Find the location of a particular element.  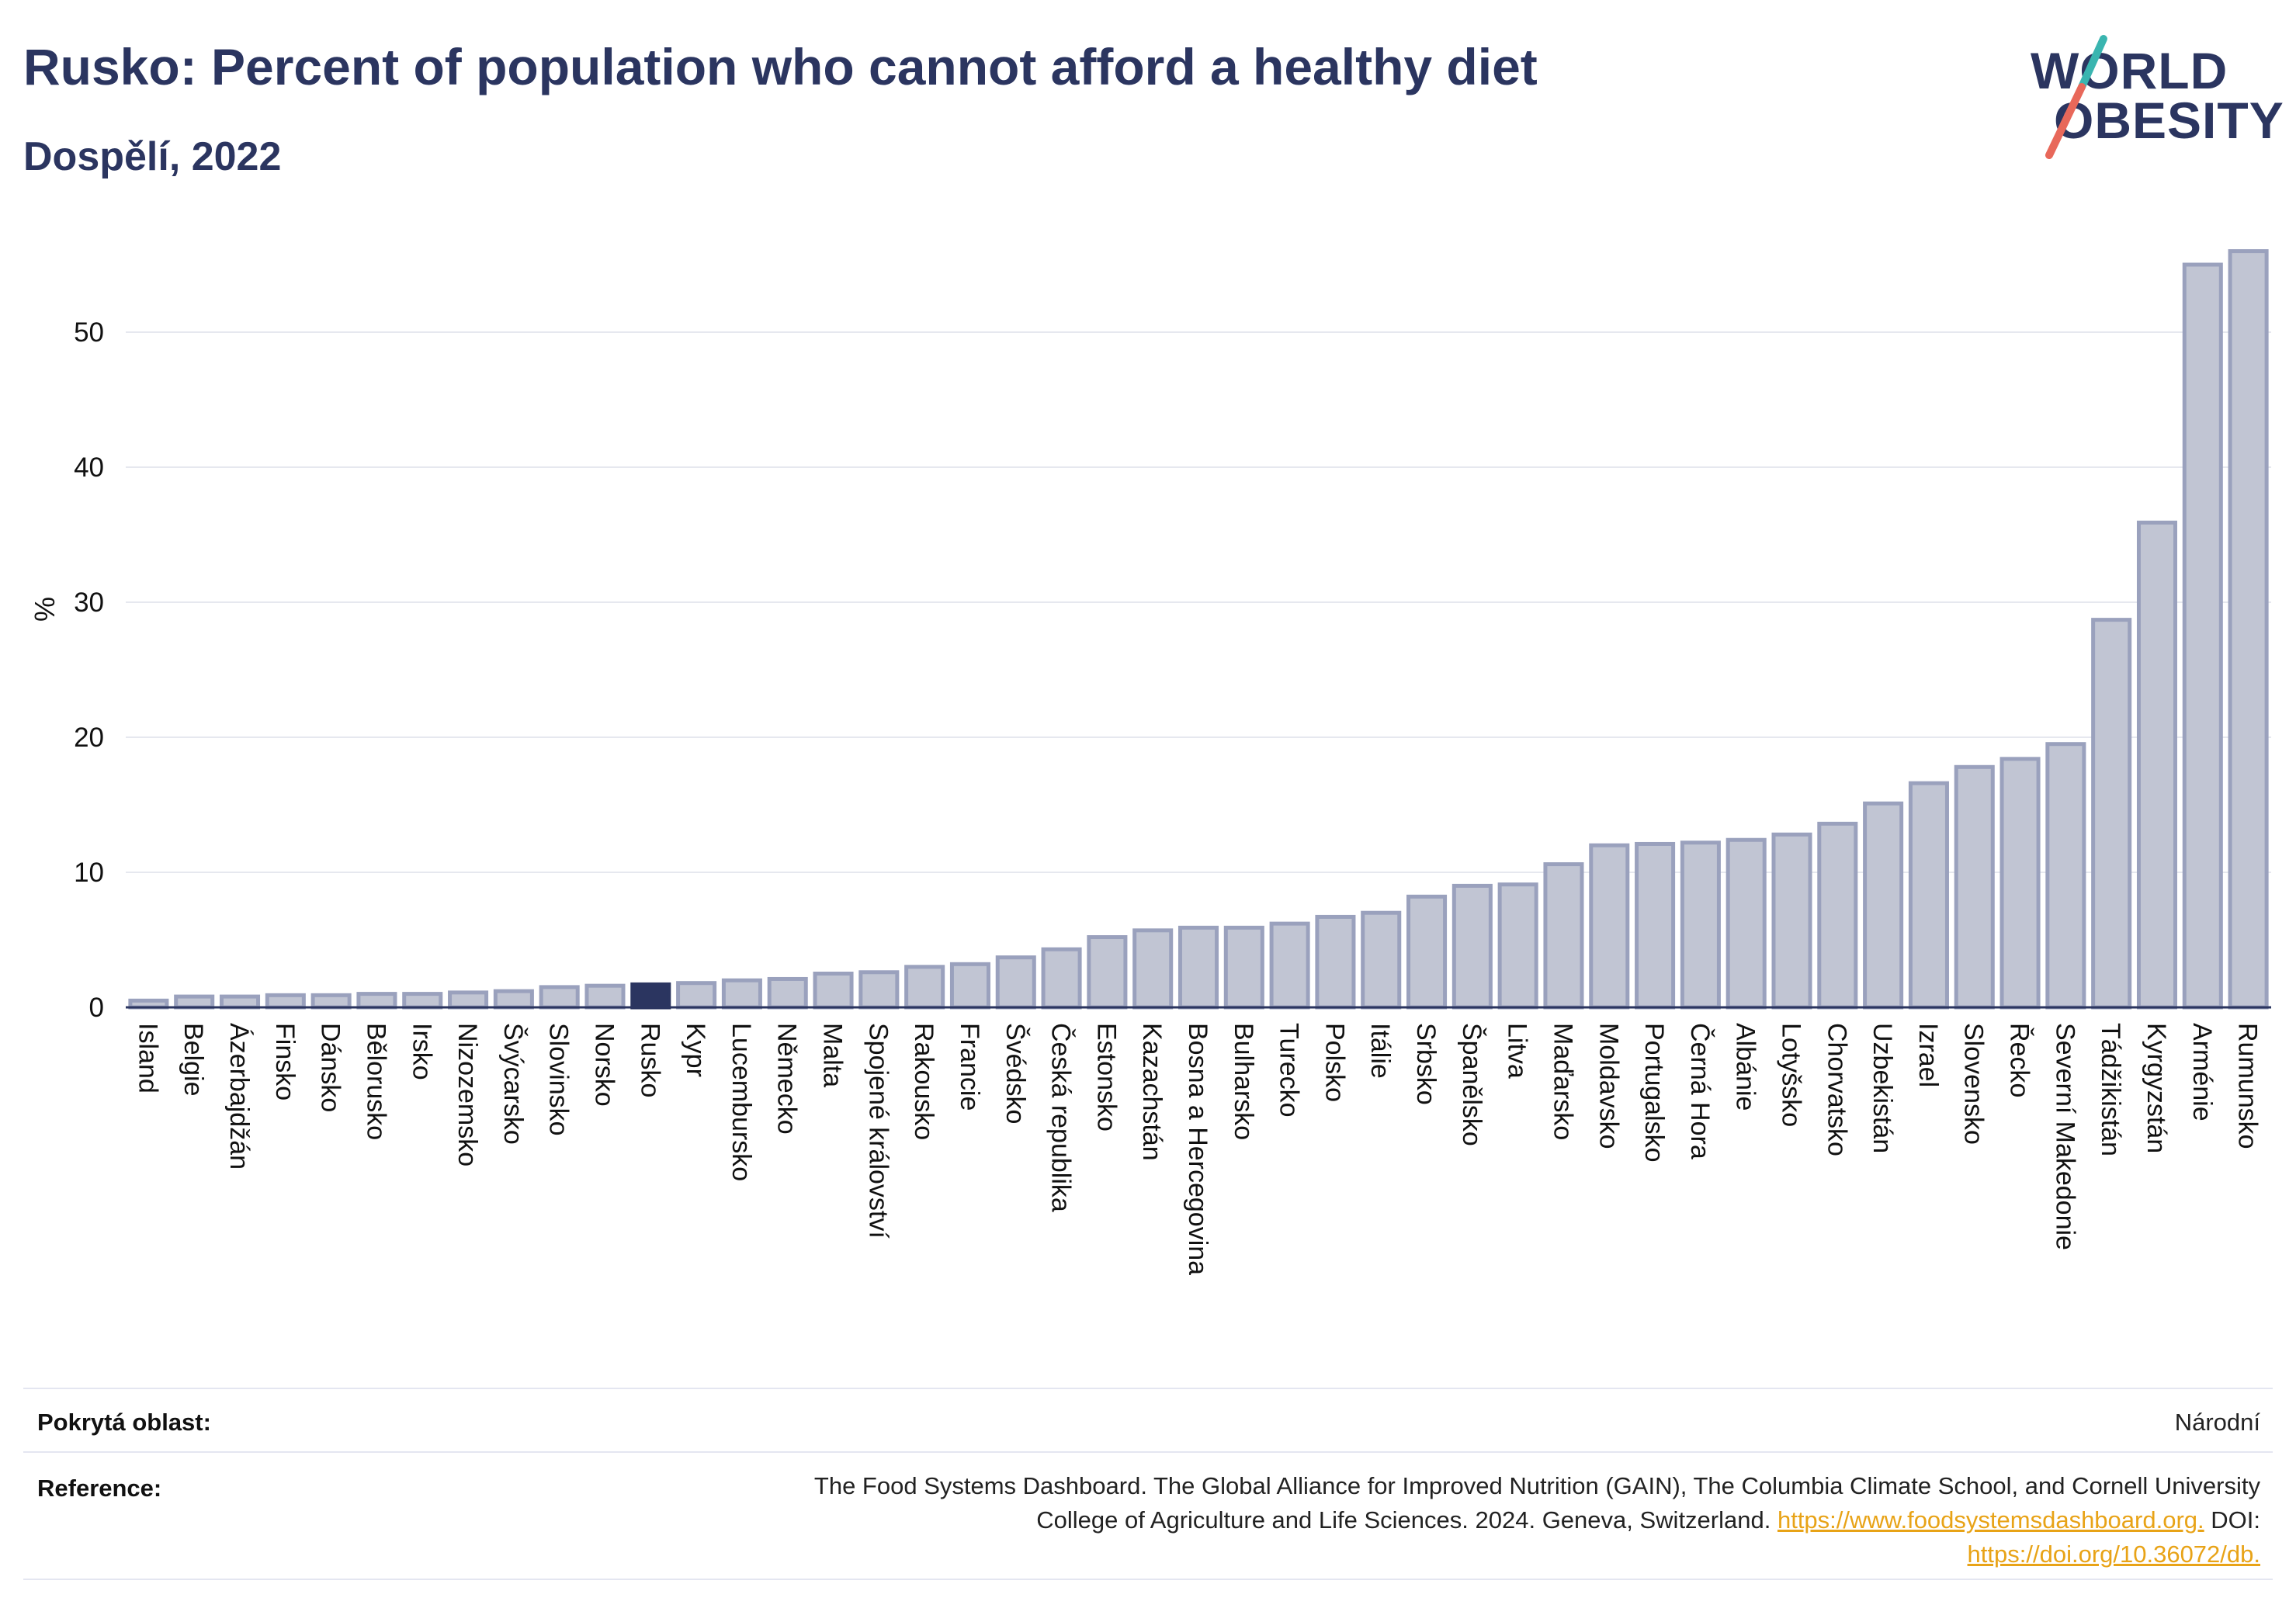

world-obesity-logo: WORLD OBESITY is located at coordinates (2155, 93).